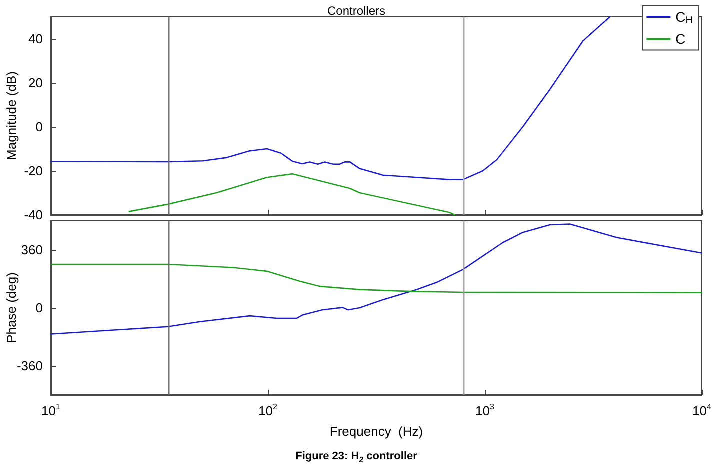 The image size is (713, 466). What do you see at coordinates (681, 39) in the screenshot?
I see `legend-label: C` at bounding box center [681, 39].